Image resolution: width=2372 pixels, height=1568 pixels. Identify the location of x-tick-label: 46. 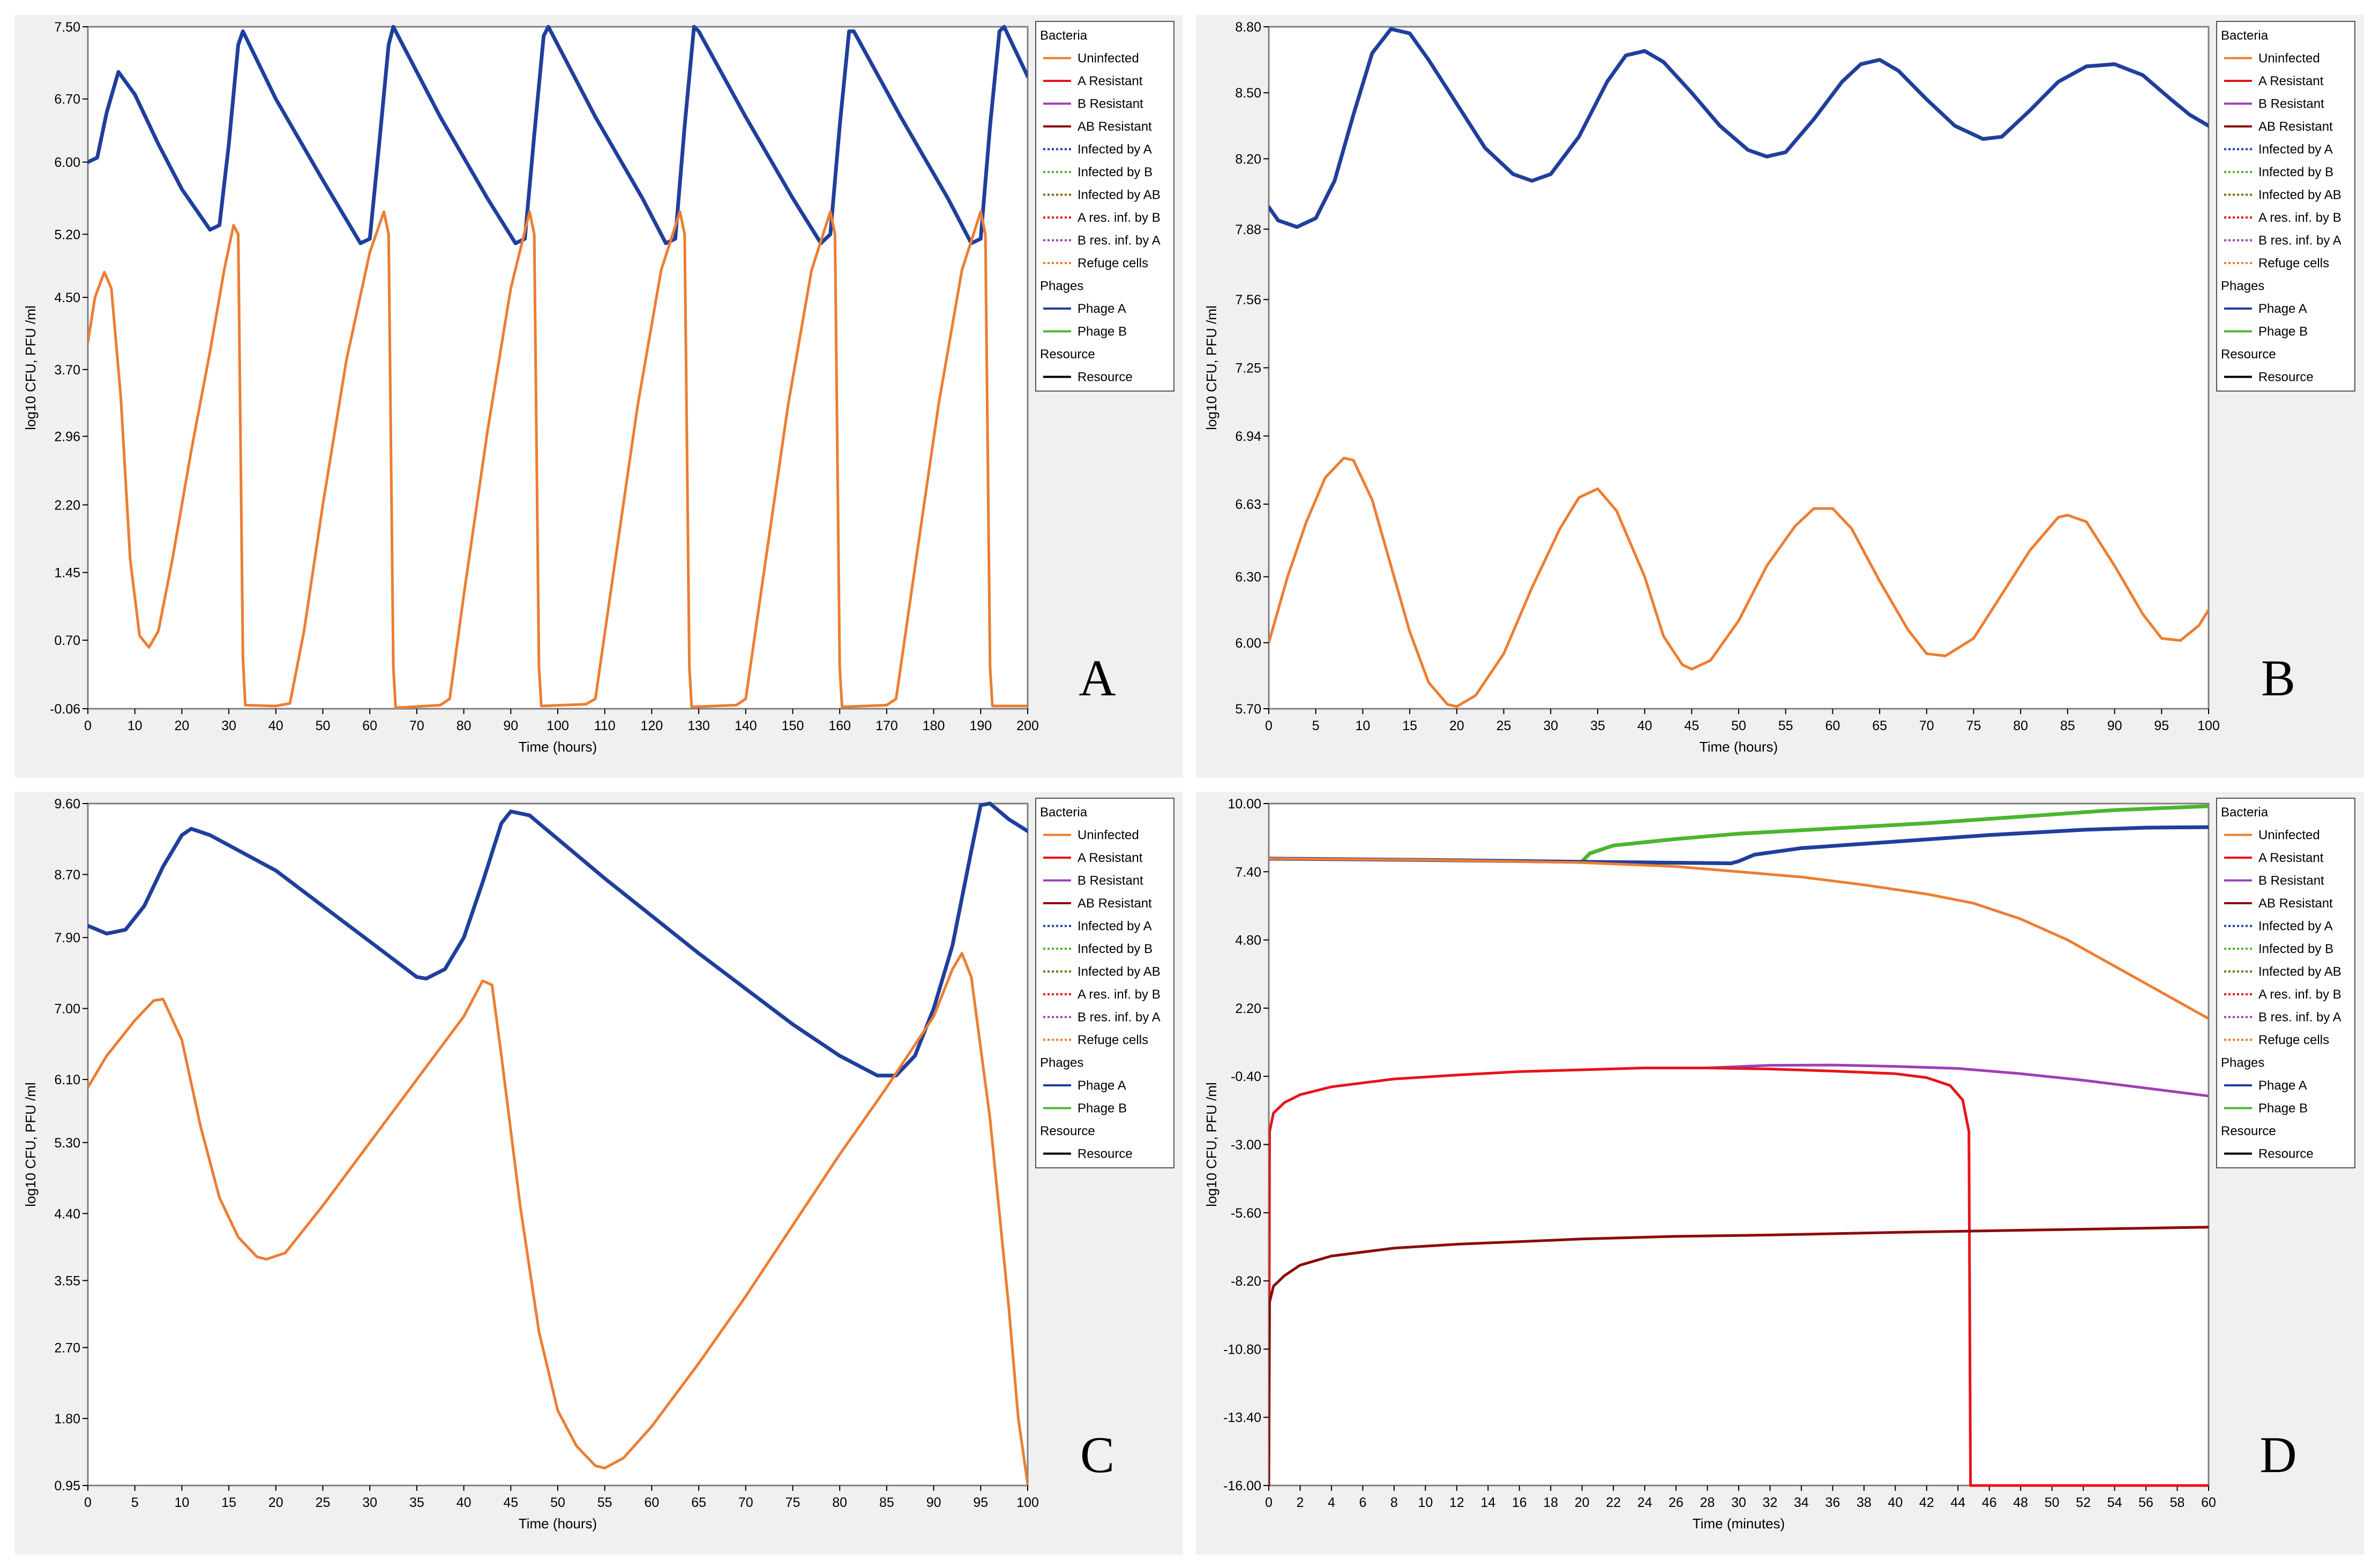
(1989, 1502).